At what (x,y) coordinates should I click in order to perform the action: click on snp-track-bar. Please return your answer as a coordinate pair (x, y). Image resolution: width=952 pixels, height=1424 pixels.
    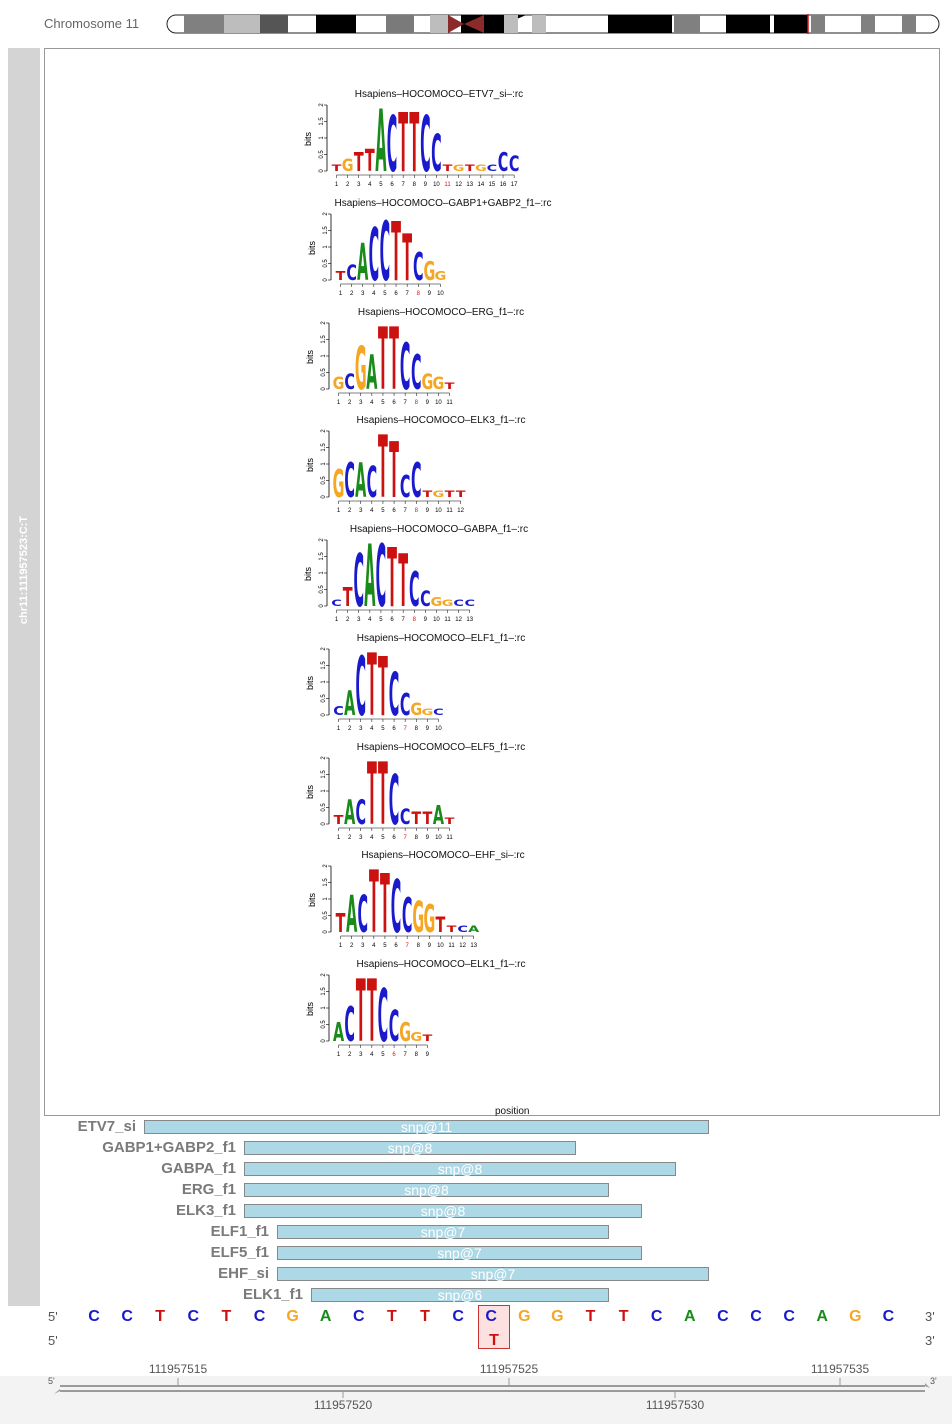
    Looking at the image, I should click on (24, 677).